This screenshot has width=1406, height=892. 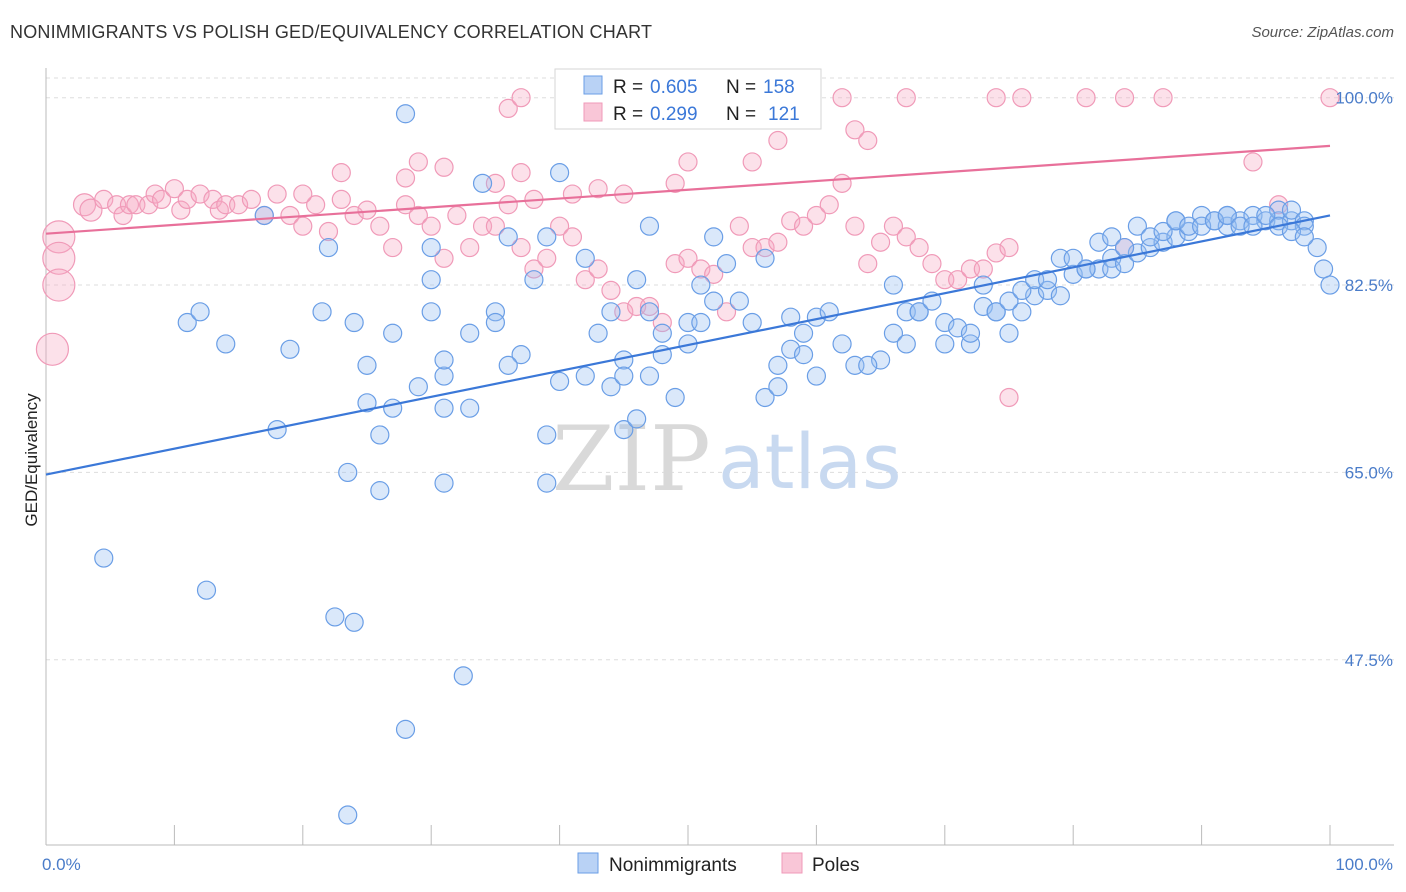 I want to click on y-tick-labels: 47.5% 65.0% 82.5% 100.0%, so click(x=1364, y=379).